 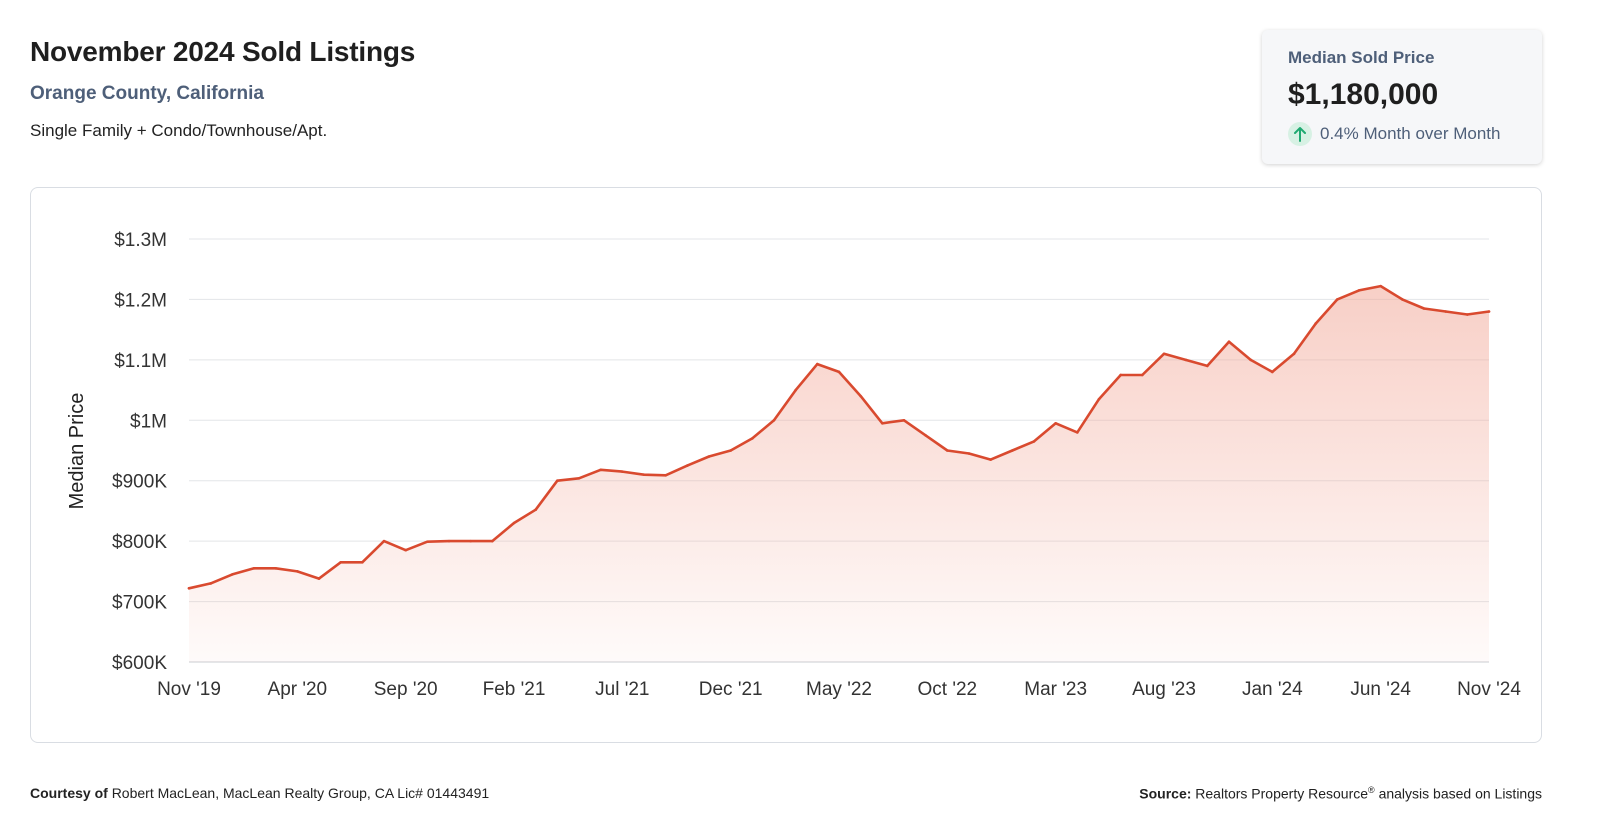 I want to click on courtesy-label: Courtesy of, so click(x=69, y=793).